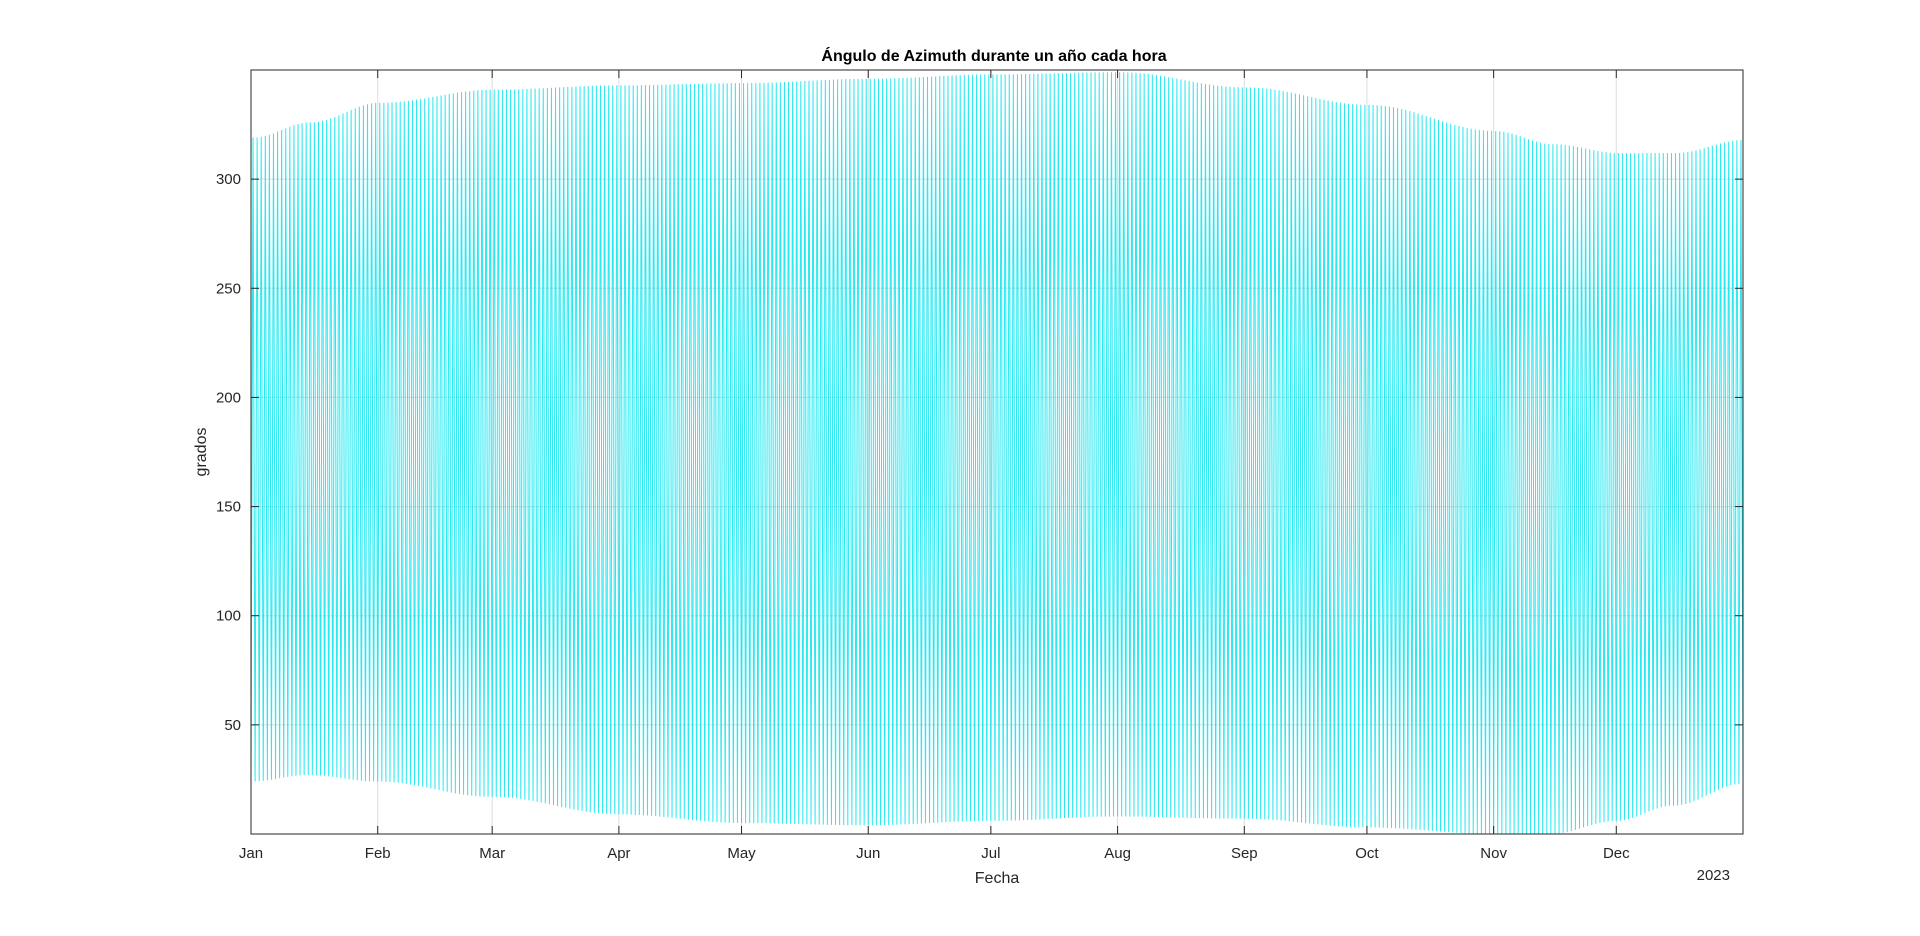 The width and height of the screenshot is (1920, 936). What do you see at coordinates (228, 179) in the screenshot?
I see `y-tick-label: 300` at bounding box center [228, 179].